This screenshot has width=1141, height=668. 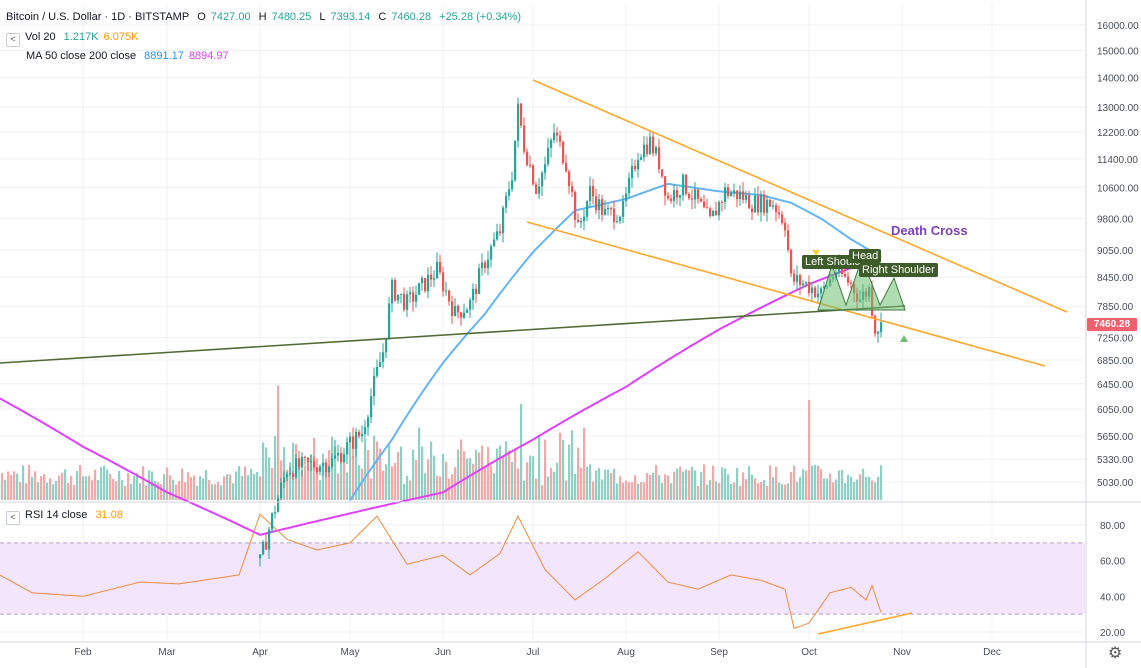 I want to click on y-tick-label: 5030.00, so click(x=1115, y=483).